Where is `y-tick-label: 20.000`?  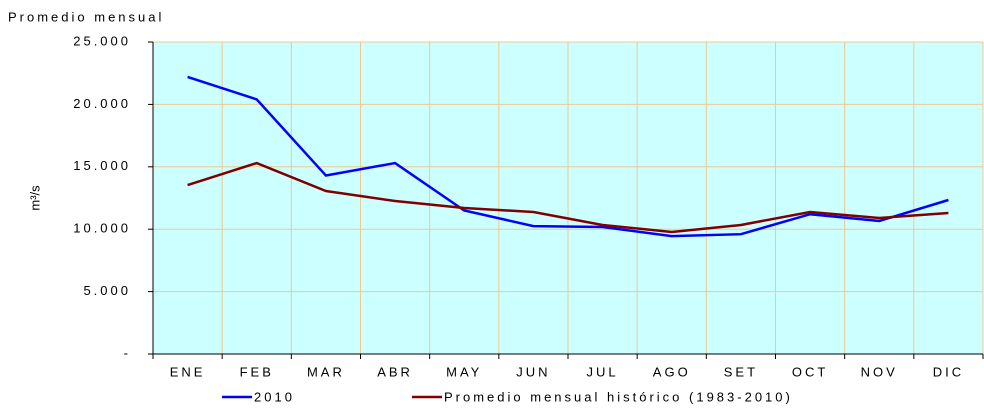 y-tick-label: 20.000 is located at coordinates (102, 103).